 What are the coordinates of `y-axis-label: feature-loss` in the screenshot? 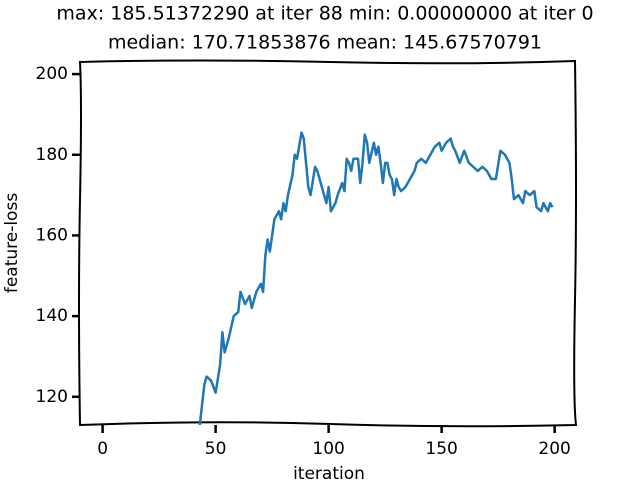 It's located at (12, 243).